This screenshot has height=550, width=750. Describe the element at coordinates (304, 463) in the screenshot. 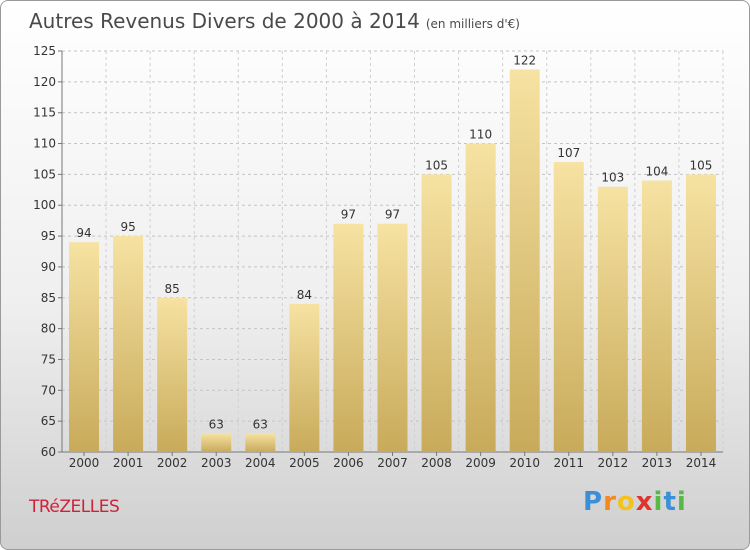

I see `x-tick-label-2005: 2005` at that location.